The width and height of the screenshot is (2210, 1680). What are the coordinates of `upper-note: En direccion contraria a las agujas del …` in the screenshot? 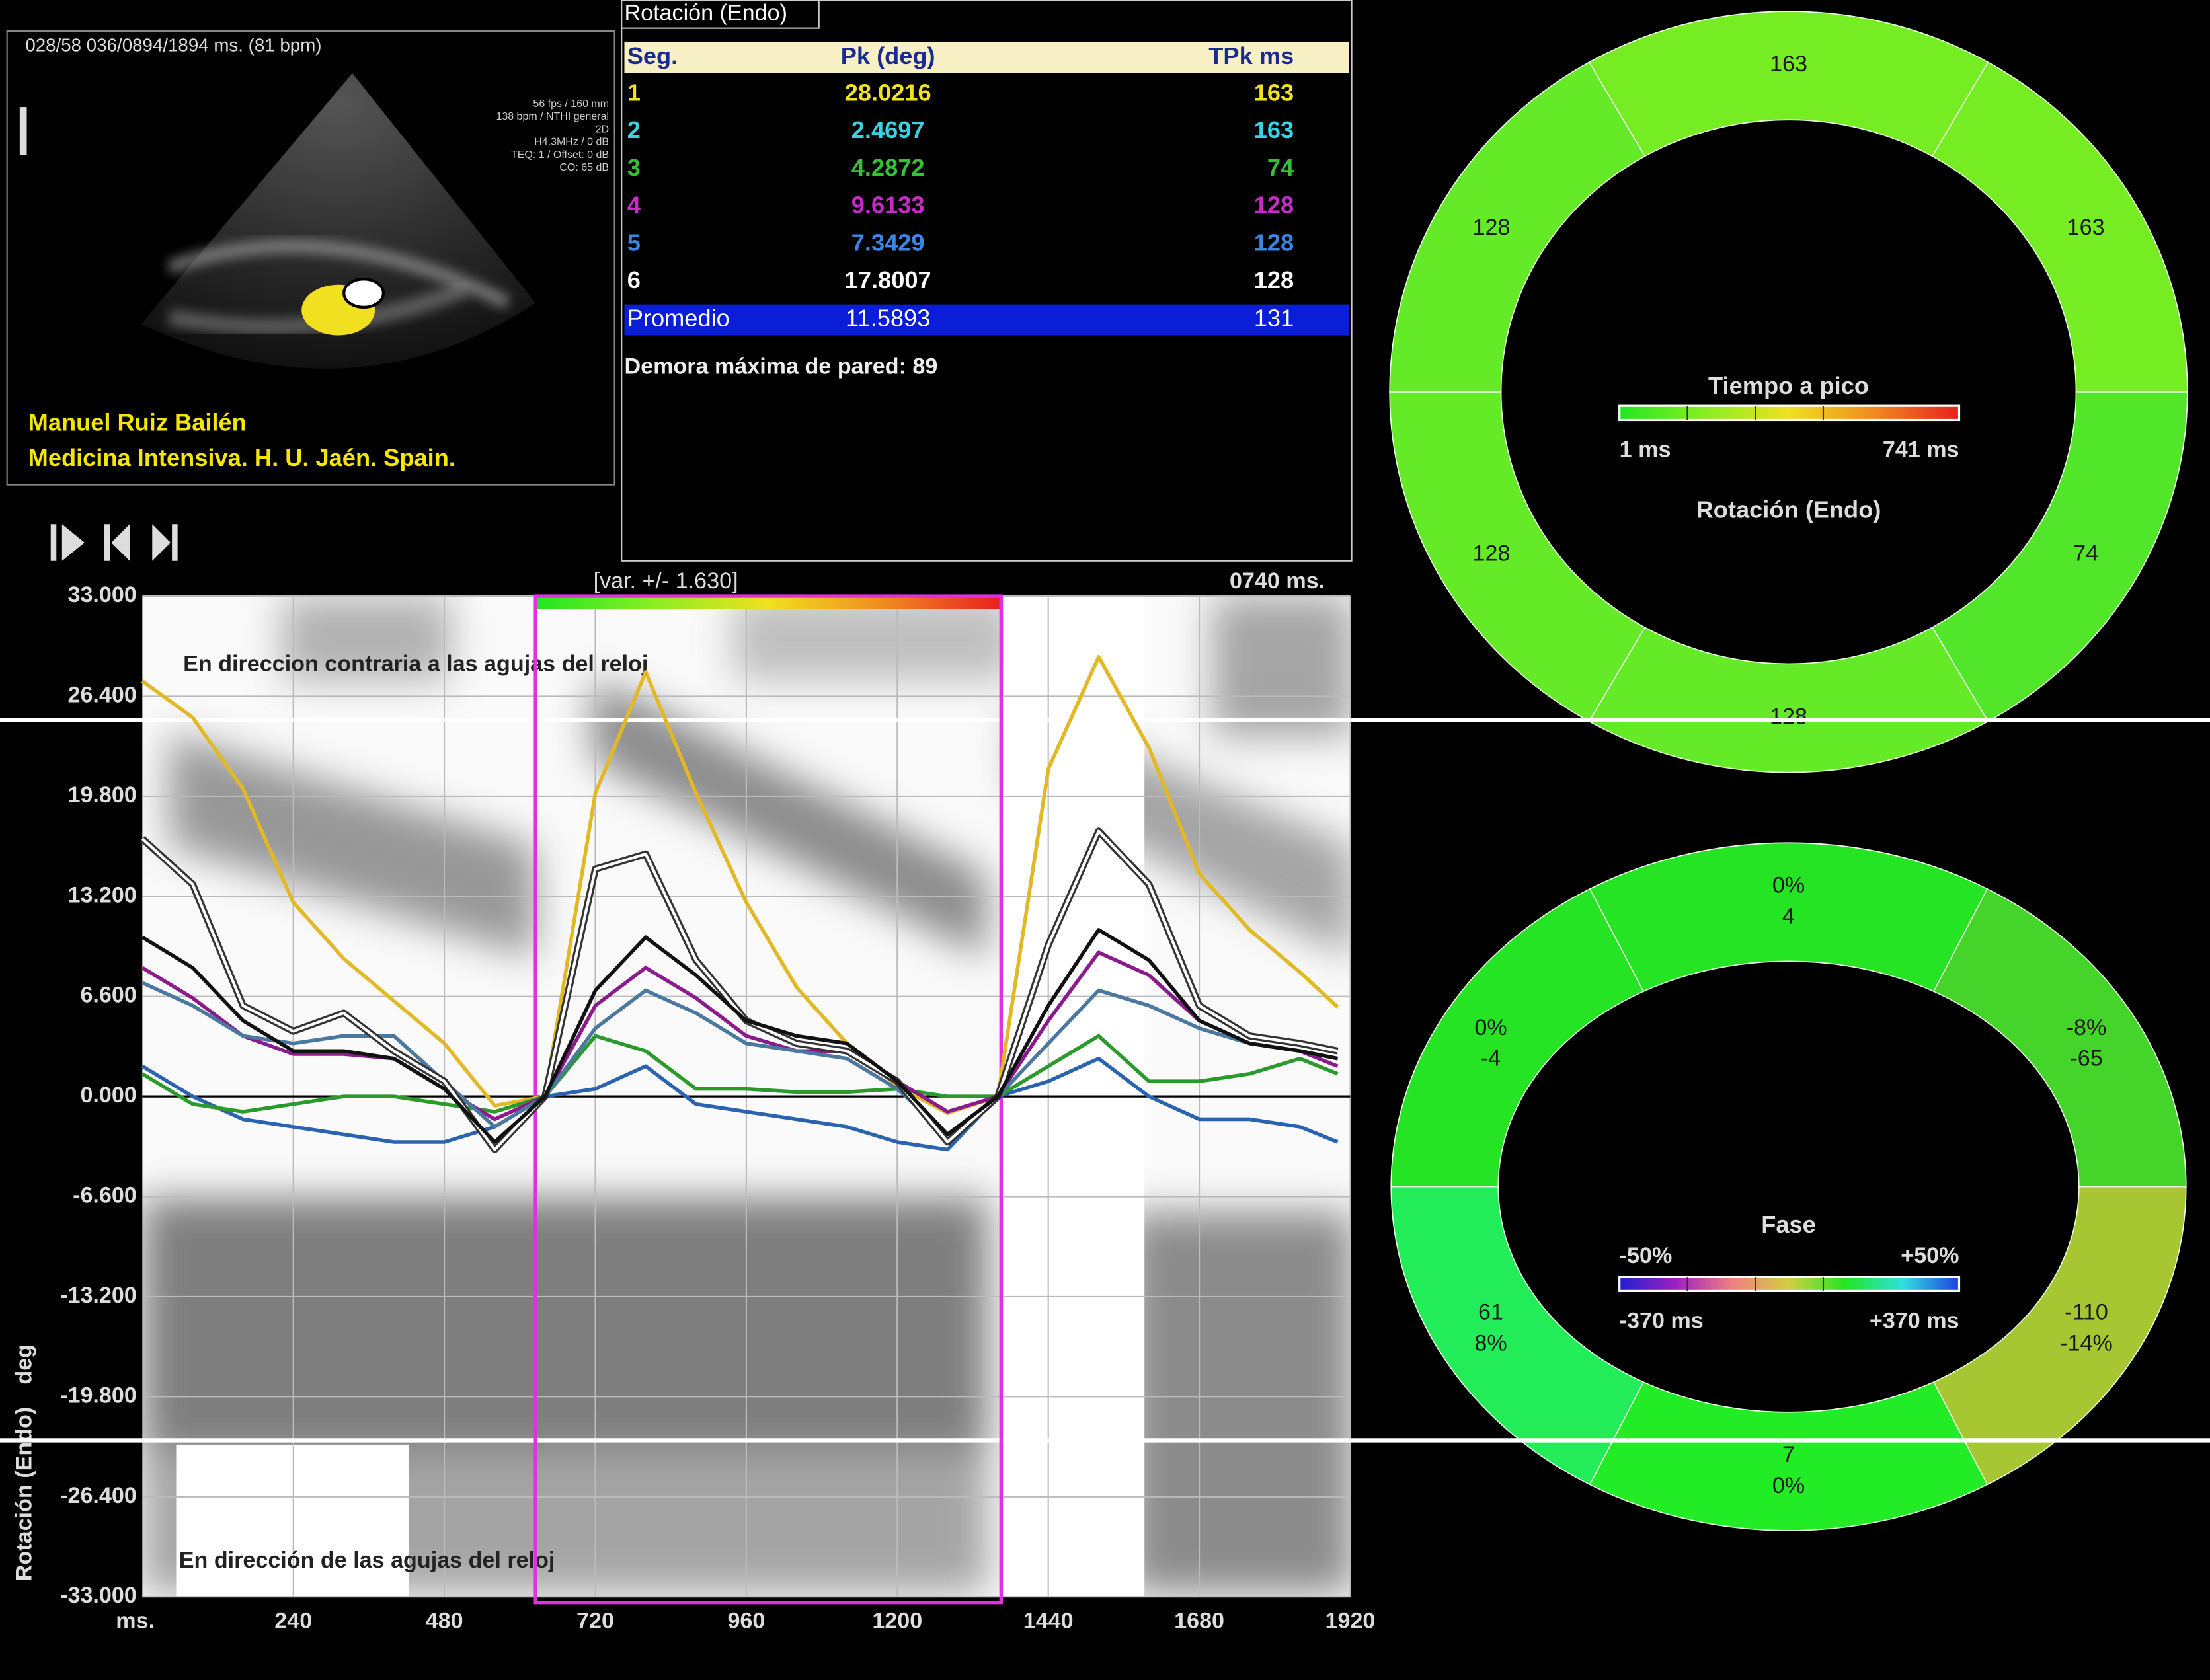 It's located at (415, 664).